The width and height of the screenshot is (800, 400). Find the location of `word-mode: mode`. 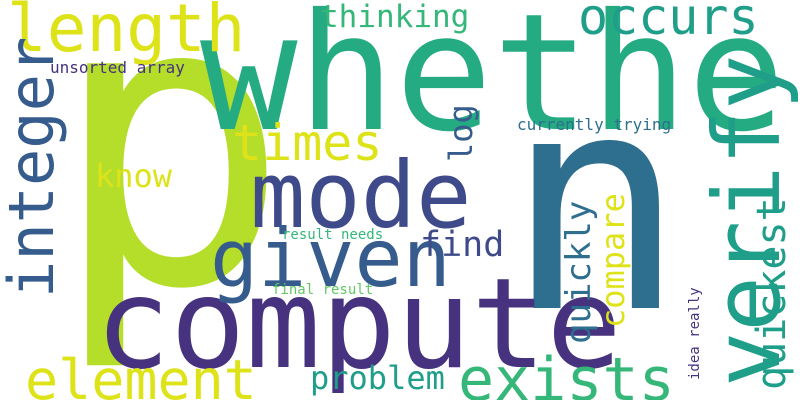

word-mode: mode is located at coordinates (361, 195).